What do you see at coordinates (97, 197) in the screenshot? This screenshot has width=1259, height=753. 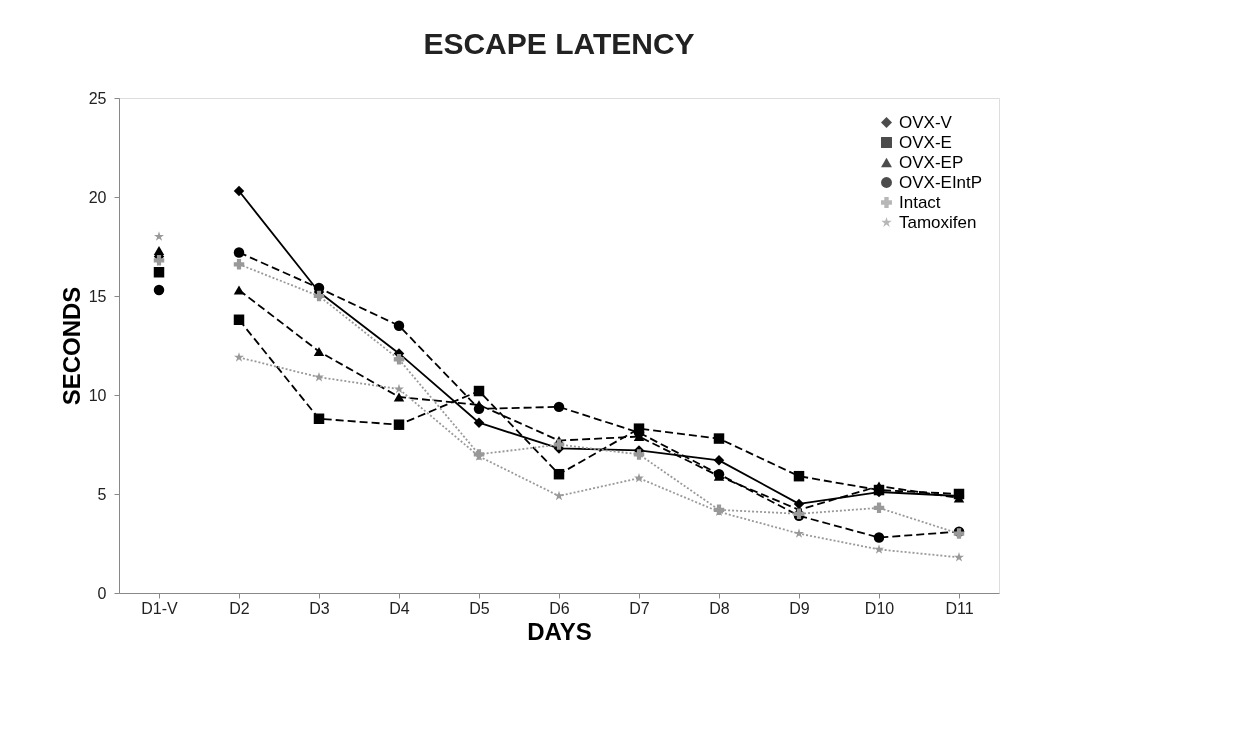 I see `y-tick-label: 20` at bounding box center [97, 197].